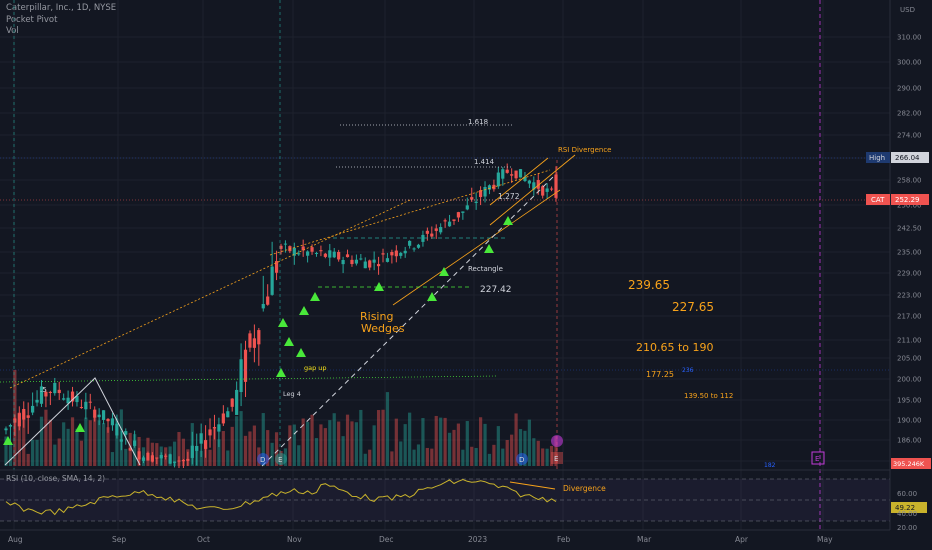  What do you see at coordinates (742, 539) in the screenshot?
I see `time-tick-label: Apr` at bounding box center [742, 539].